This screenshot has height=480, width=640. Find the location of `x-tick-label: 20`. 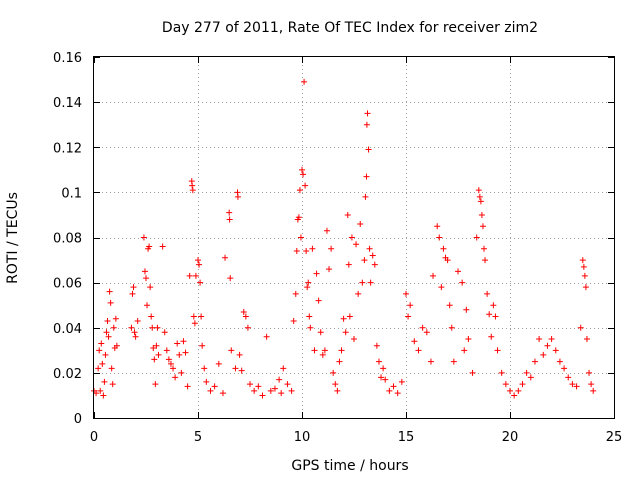

x-tick-label: 20 is located at coordinates (510, 437).